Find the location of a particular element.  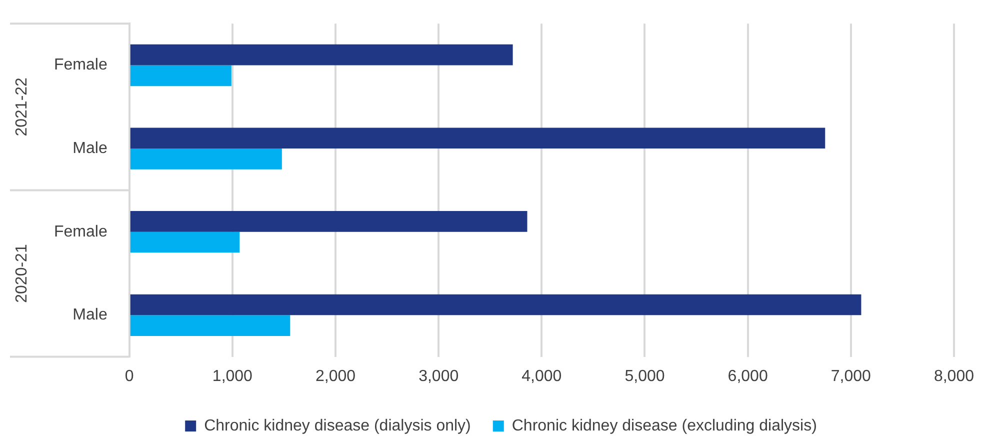

legend-label: Chronic kidney disease (excluding dialysis) is located at coordinates (664, 425).